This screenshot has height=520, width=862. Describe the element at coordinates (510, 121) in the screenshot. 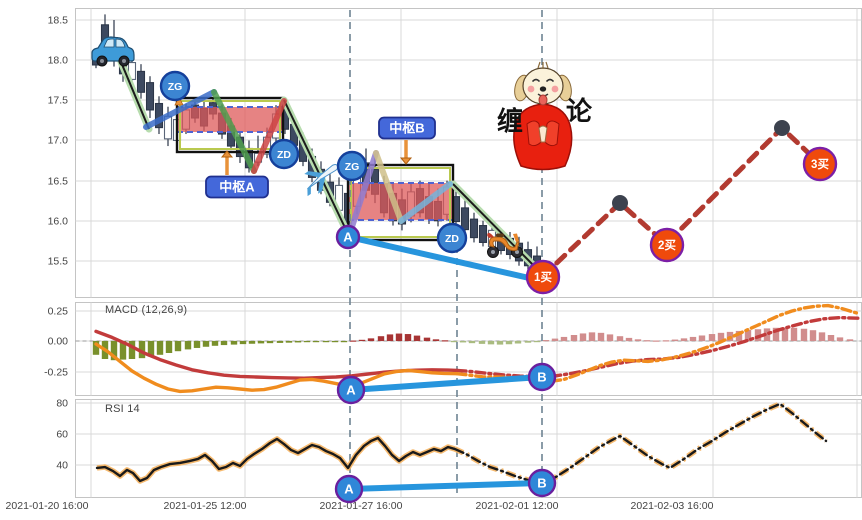

I see `mascot-left-char: 缠` at that location.